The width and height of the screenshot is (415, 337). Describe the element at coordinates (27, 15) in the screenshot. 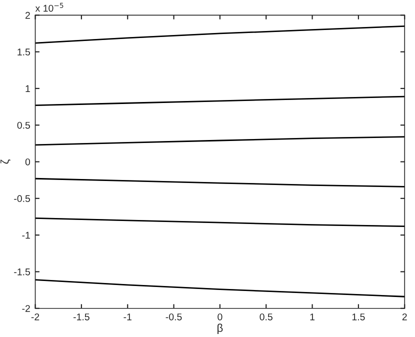

I see `y-tick-label: 2` at that location.